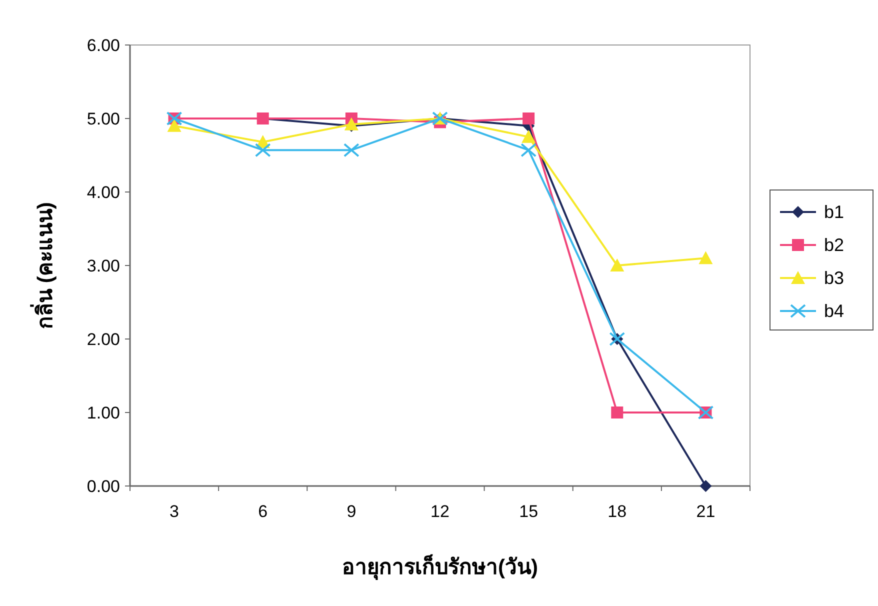 The width and height of the screenshot is (878, 606). Describe the element at coordinates (440, 511) in the screenshot. I see `x-tick-label: 12` at that location.